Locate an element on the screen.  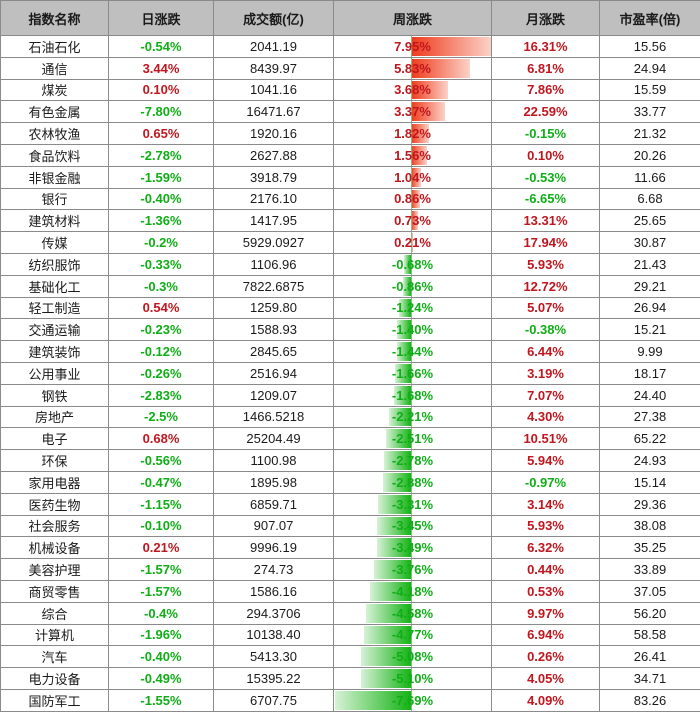
weekly-change-value: -5.08% is located at coordinates (412, 657).